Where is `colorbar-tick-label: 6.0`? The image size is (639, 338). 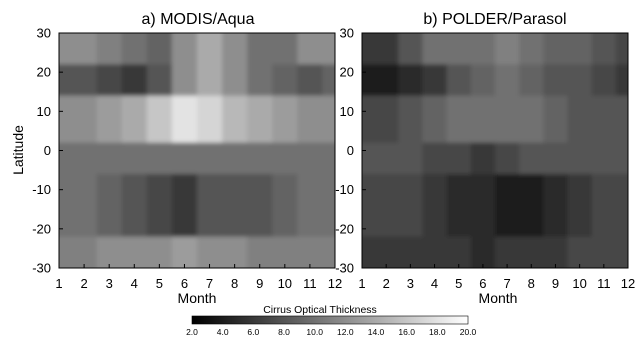 colorbar-tick-label: 6.0 is located at coordinates (253, 332).